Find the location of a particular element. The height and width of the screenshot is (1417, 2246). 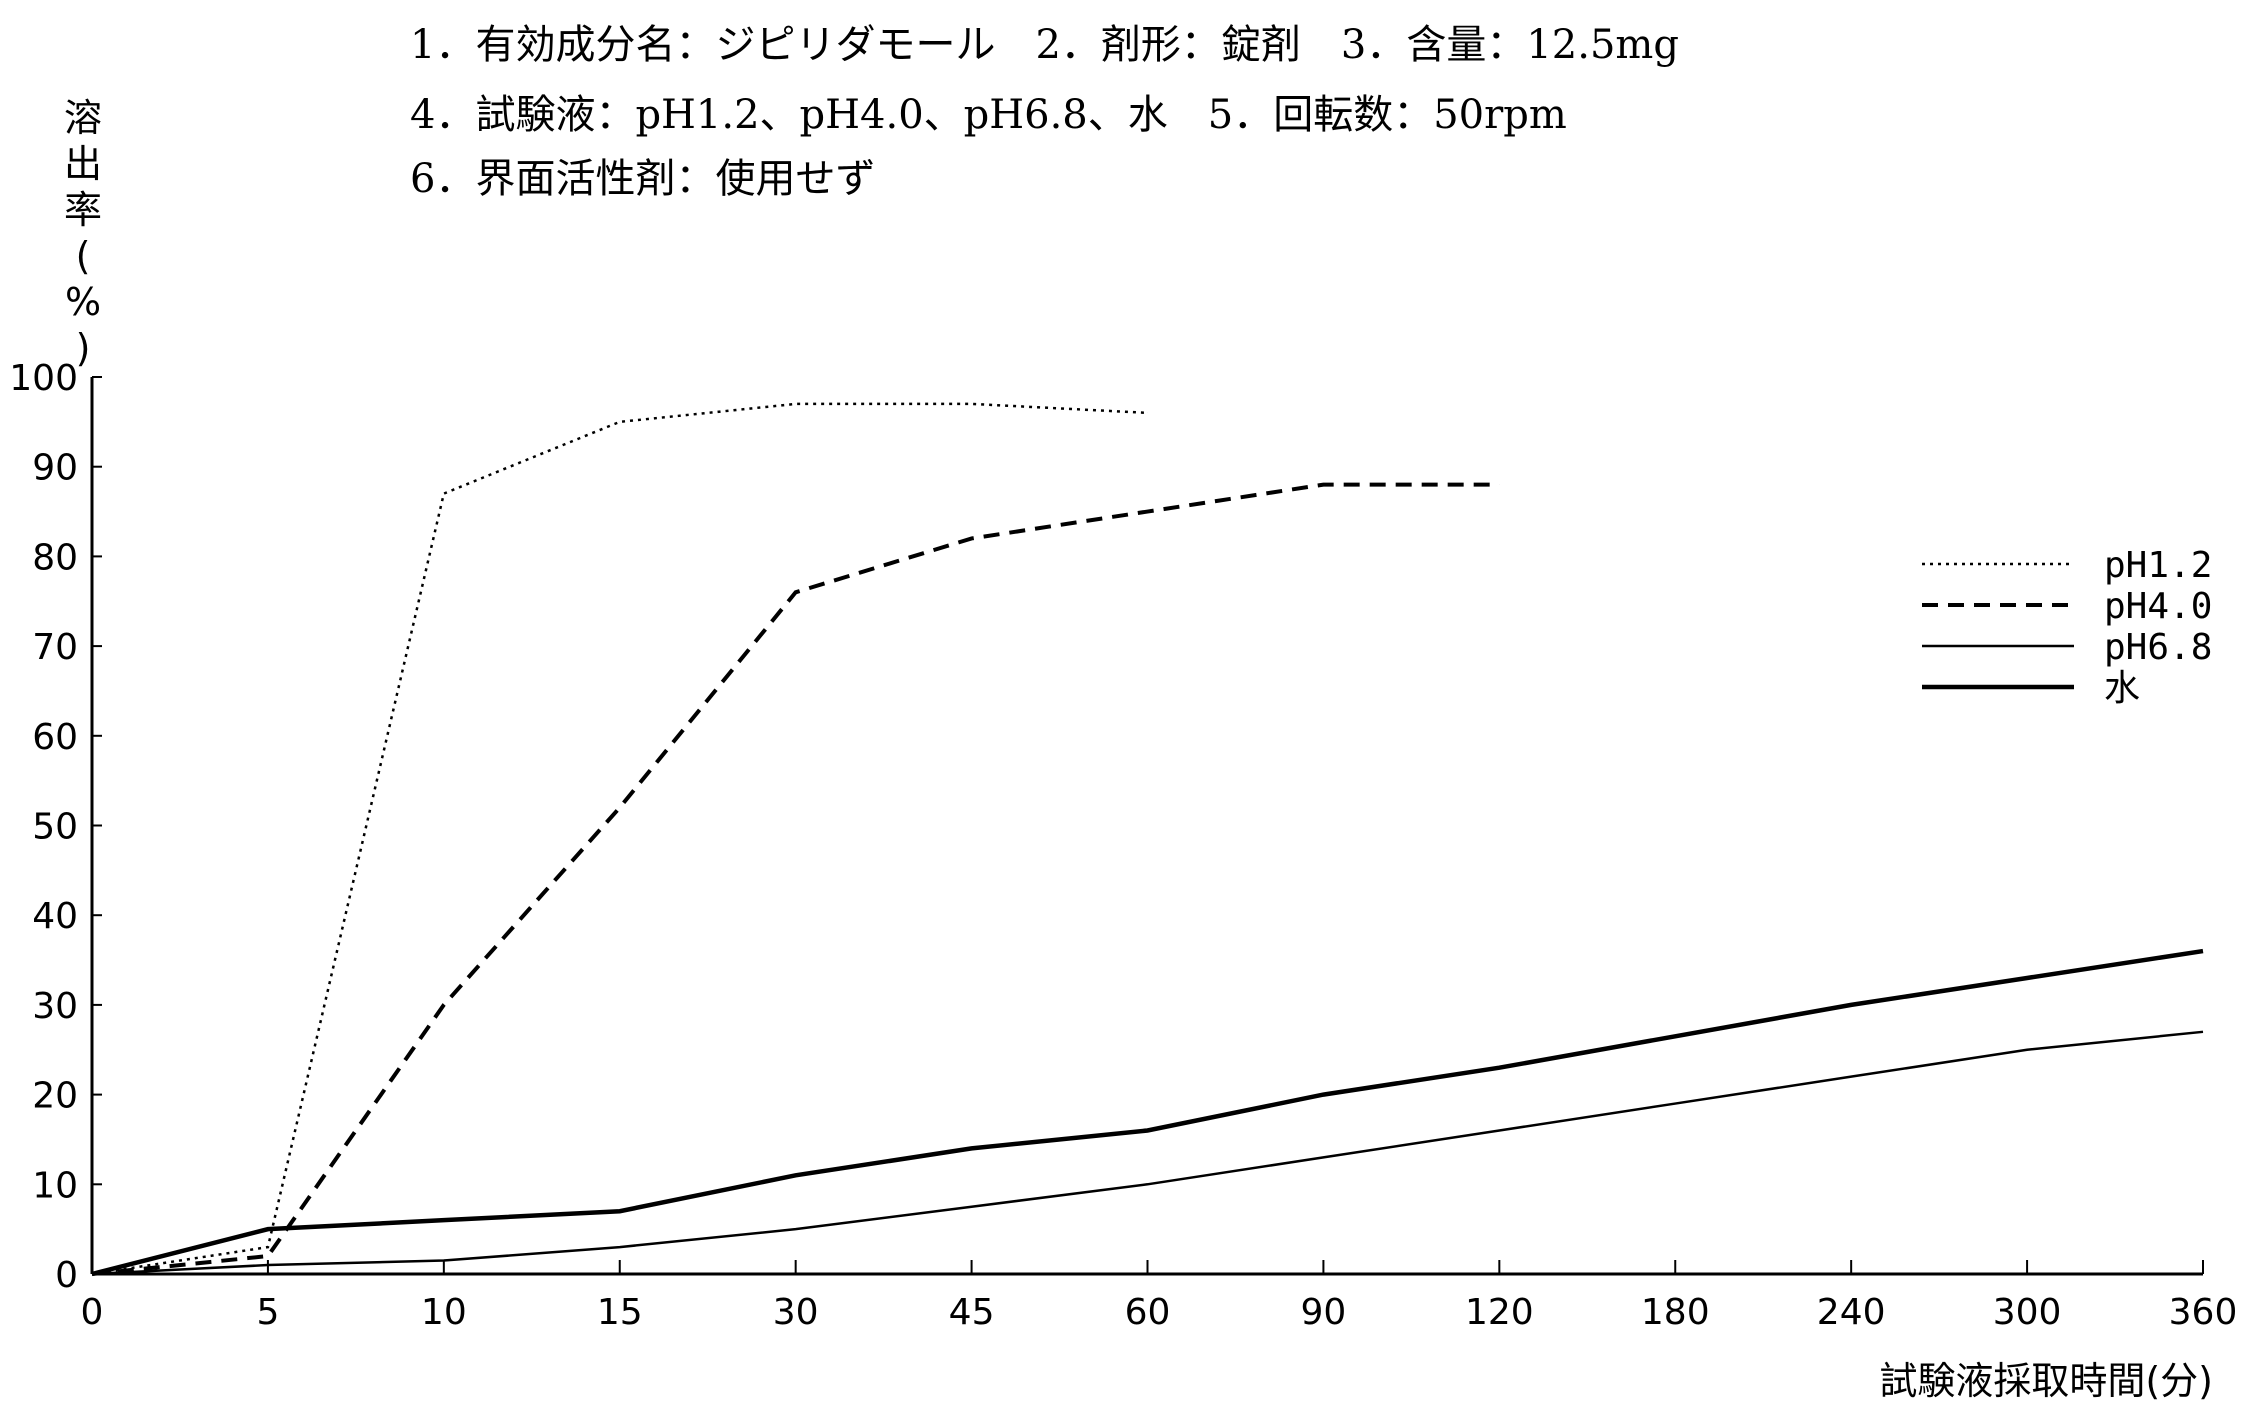

y-tick-label: 0 is located at coordinates (66, 1275).